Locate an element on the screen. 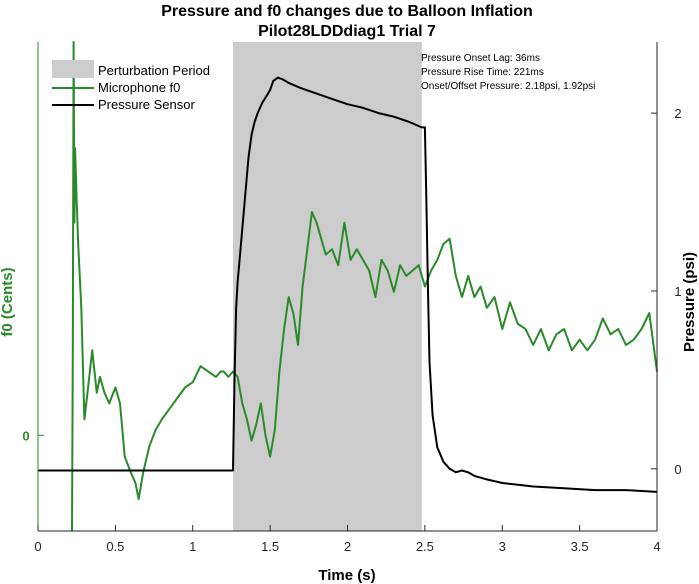  x-tick-label: 0.5 is located at coordinates (115, 546).